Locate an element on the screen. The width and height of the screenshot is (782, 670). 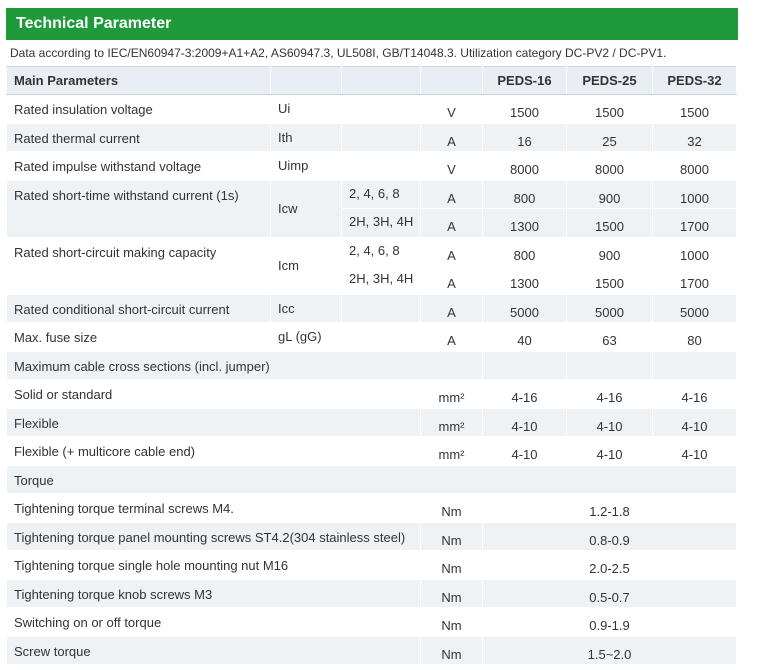
table-row: Screw torque Nm 1.5~2.0 is located at coordinates (371, 650).